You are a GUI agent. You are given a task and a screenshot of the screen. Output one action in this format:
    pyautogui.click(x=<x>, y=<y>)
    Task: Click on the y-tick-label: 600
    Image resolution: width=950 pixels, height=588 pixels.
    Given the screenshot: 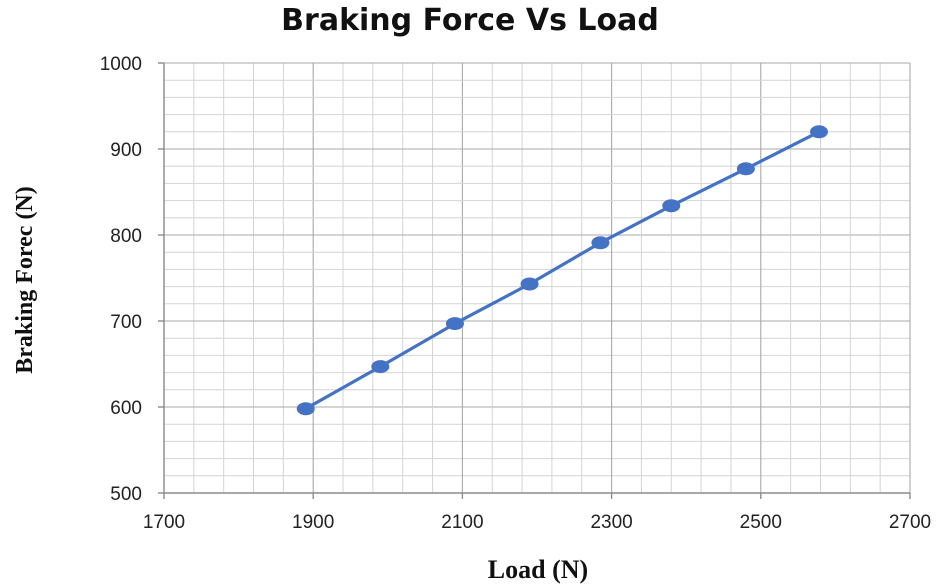 What is the action you would take?
    pyautogui.click(x=126, y=408)
    